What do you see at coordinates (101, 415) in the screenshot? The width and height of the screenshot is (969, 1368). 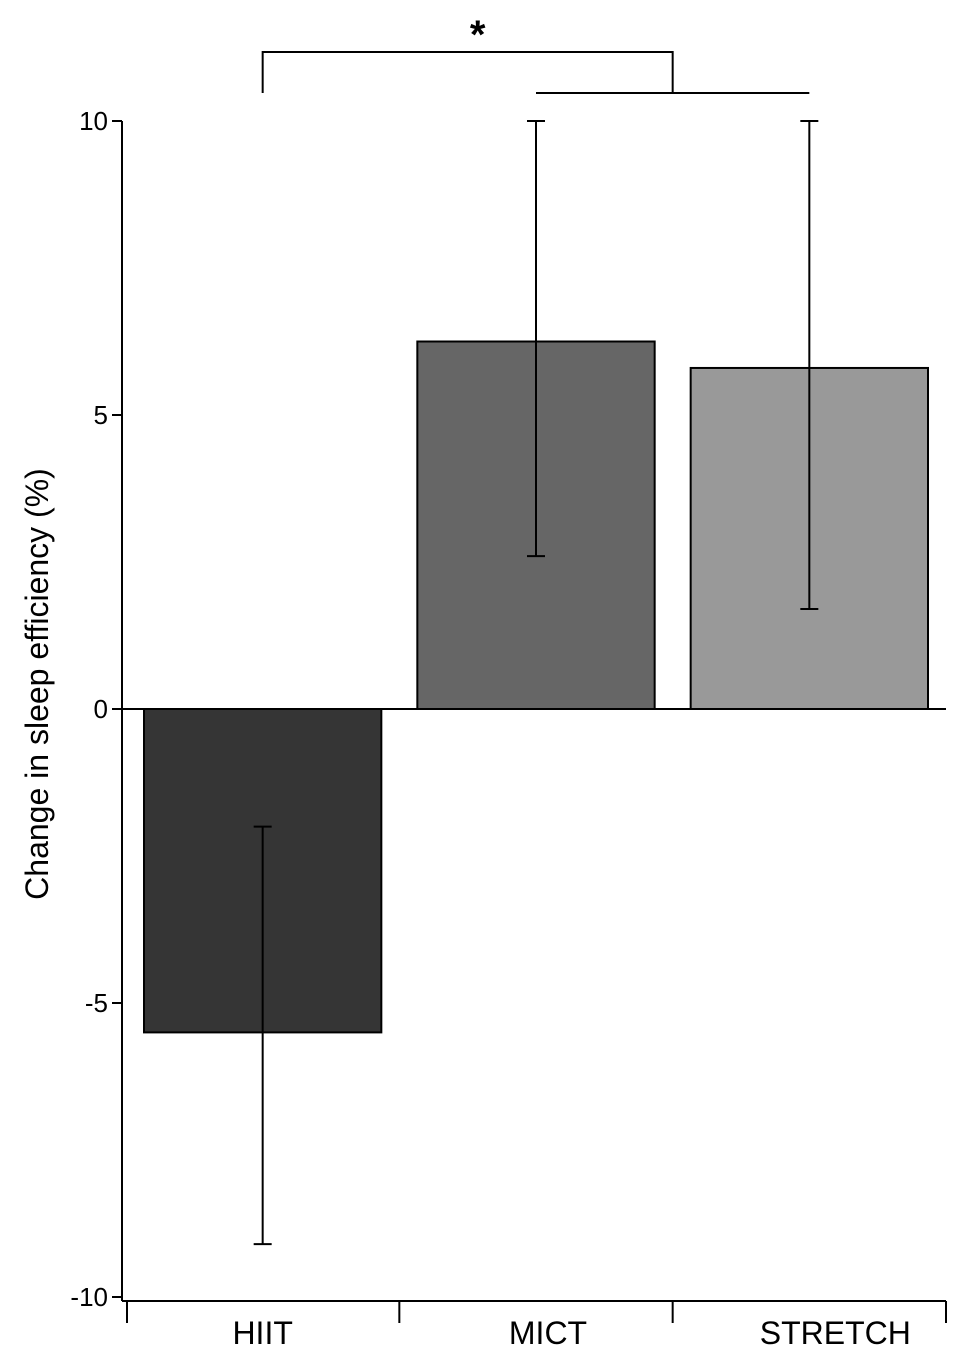 I see `y-tick-label: 5` at bounding box center [101, 415].